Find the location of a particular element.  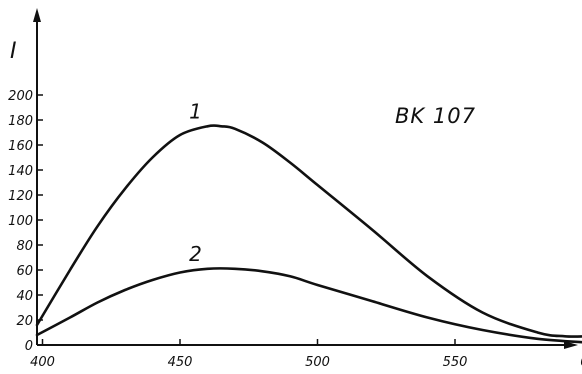

x-tick-label: 500 is located at coordinates (317, 362).